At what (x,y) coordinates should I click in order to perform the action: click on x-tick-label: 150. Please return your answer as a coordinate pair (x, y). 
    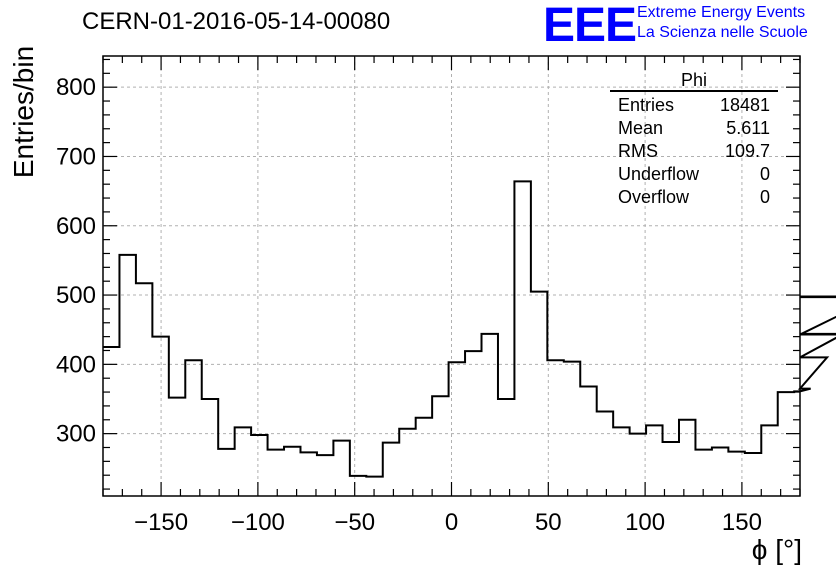
    Looking at the image, I should click on (742, 522).